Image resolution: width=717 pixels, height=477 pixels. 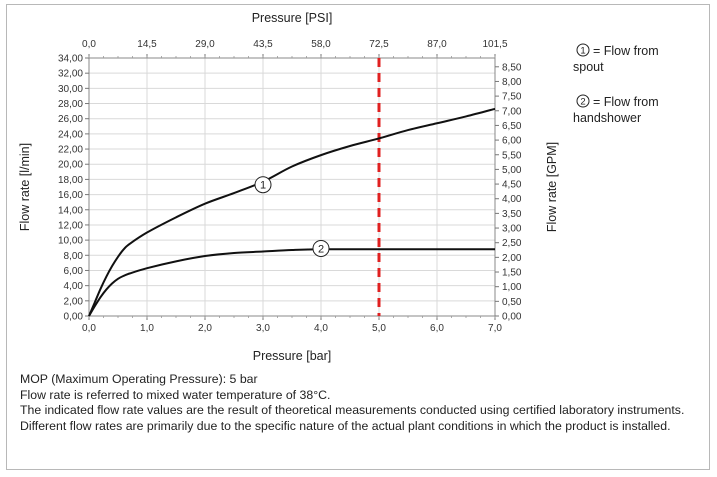 I want to click on x-tick-label: 0,0, so click(x=89, y=328).